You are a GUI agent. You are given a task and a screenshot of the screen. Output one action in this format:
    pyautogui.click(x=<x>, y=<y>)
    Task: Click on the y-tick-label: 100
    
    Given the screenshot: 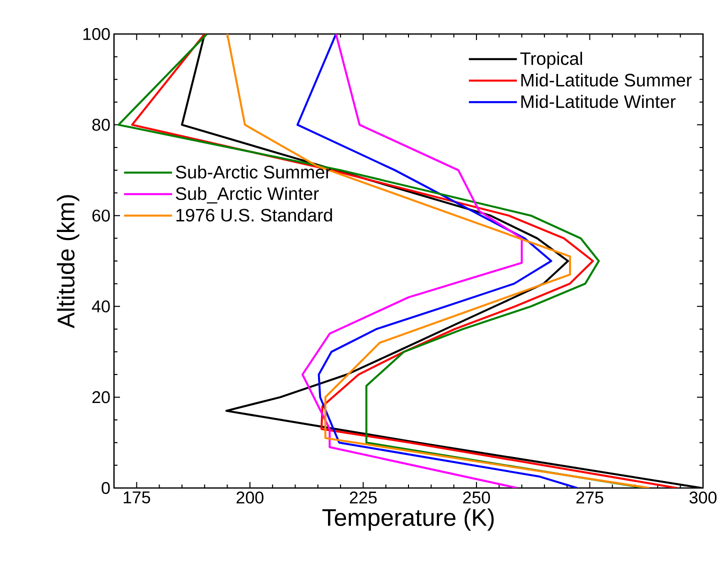 What is the action you would take?
    pyautogui.click(x=96, y=34)
    